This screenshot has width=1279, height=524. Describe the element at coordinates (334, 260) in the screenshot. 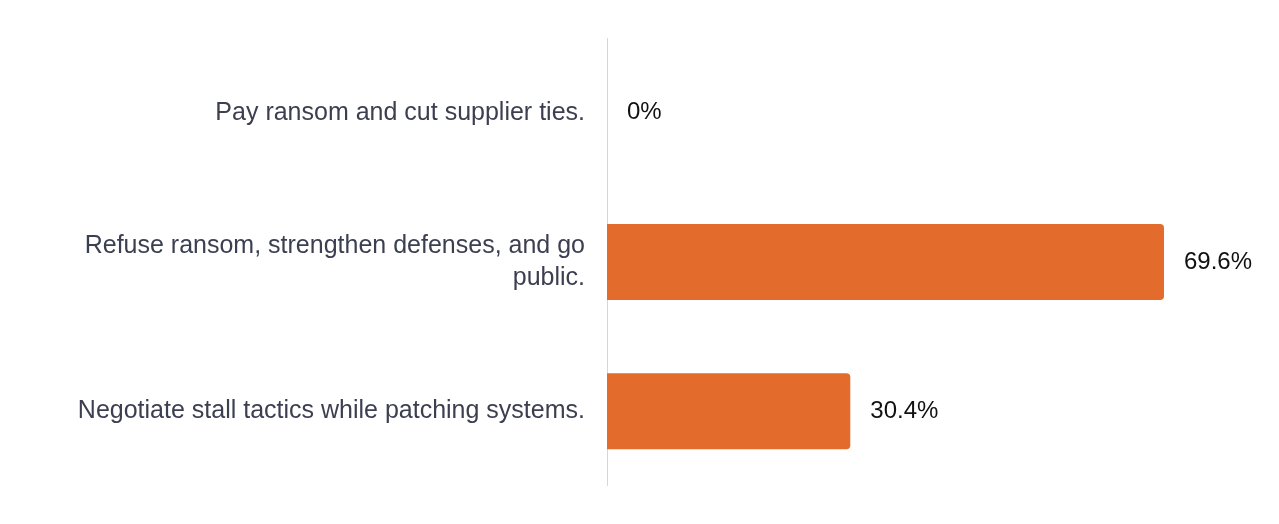

I see `y-tick-label: Refuse ransom, strengthen defenses, and go public.` at that location.